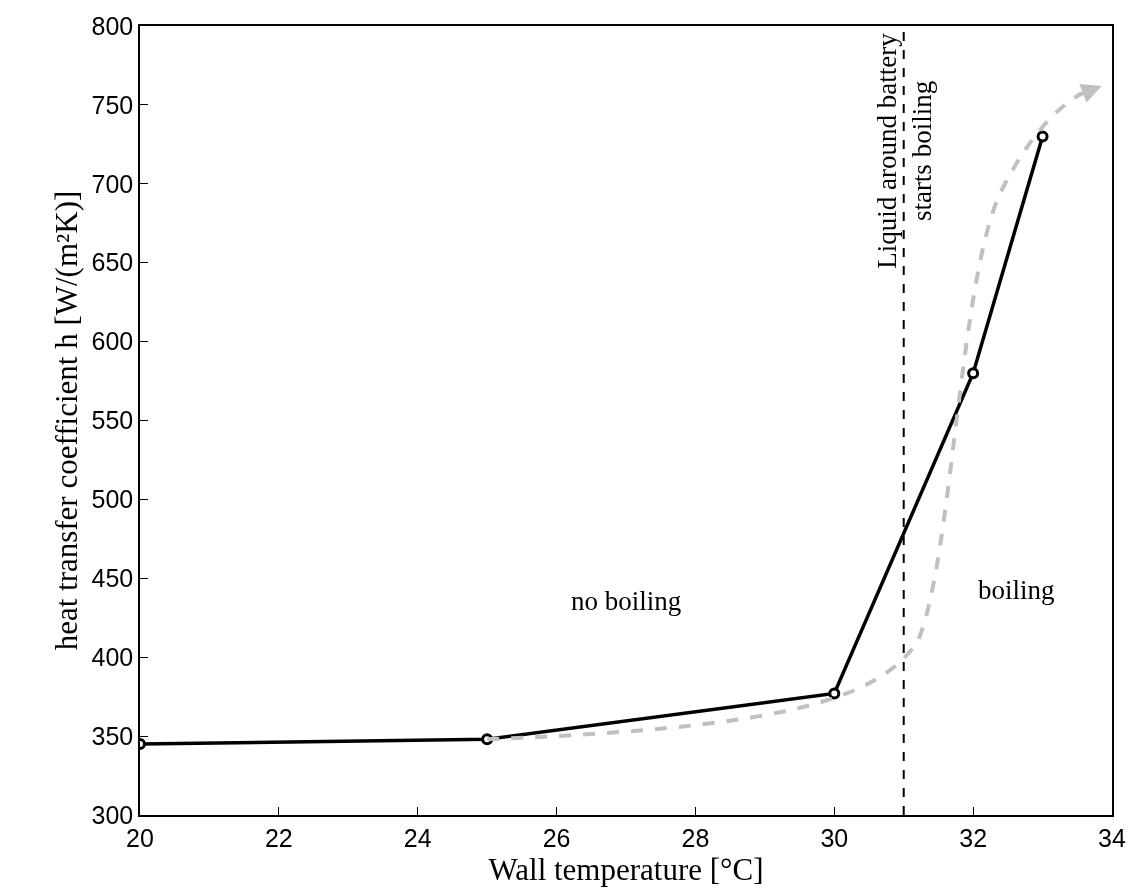 The image size is (1142, 895). Describe the element at coordinates (112, 420) in the screenshot. I see `y-tick-label: 550` at that location.